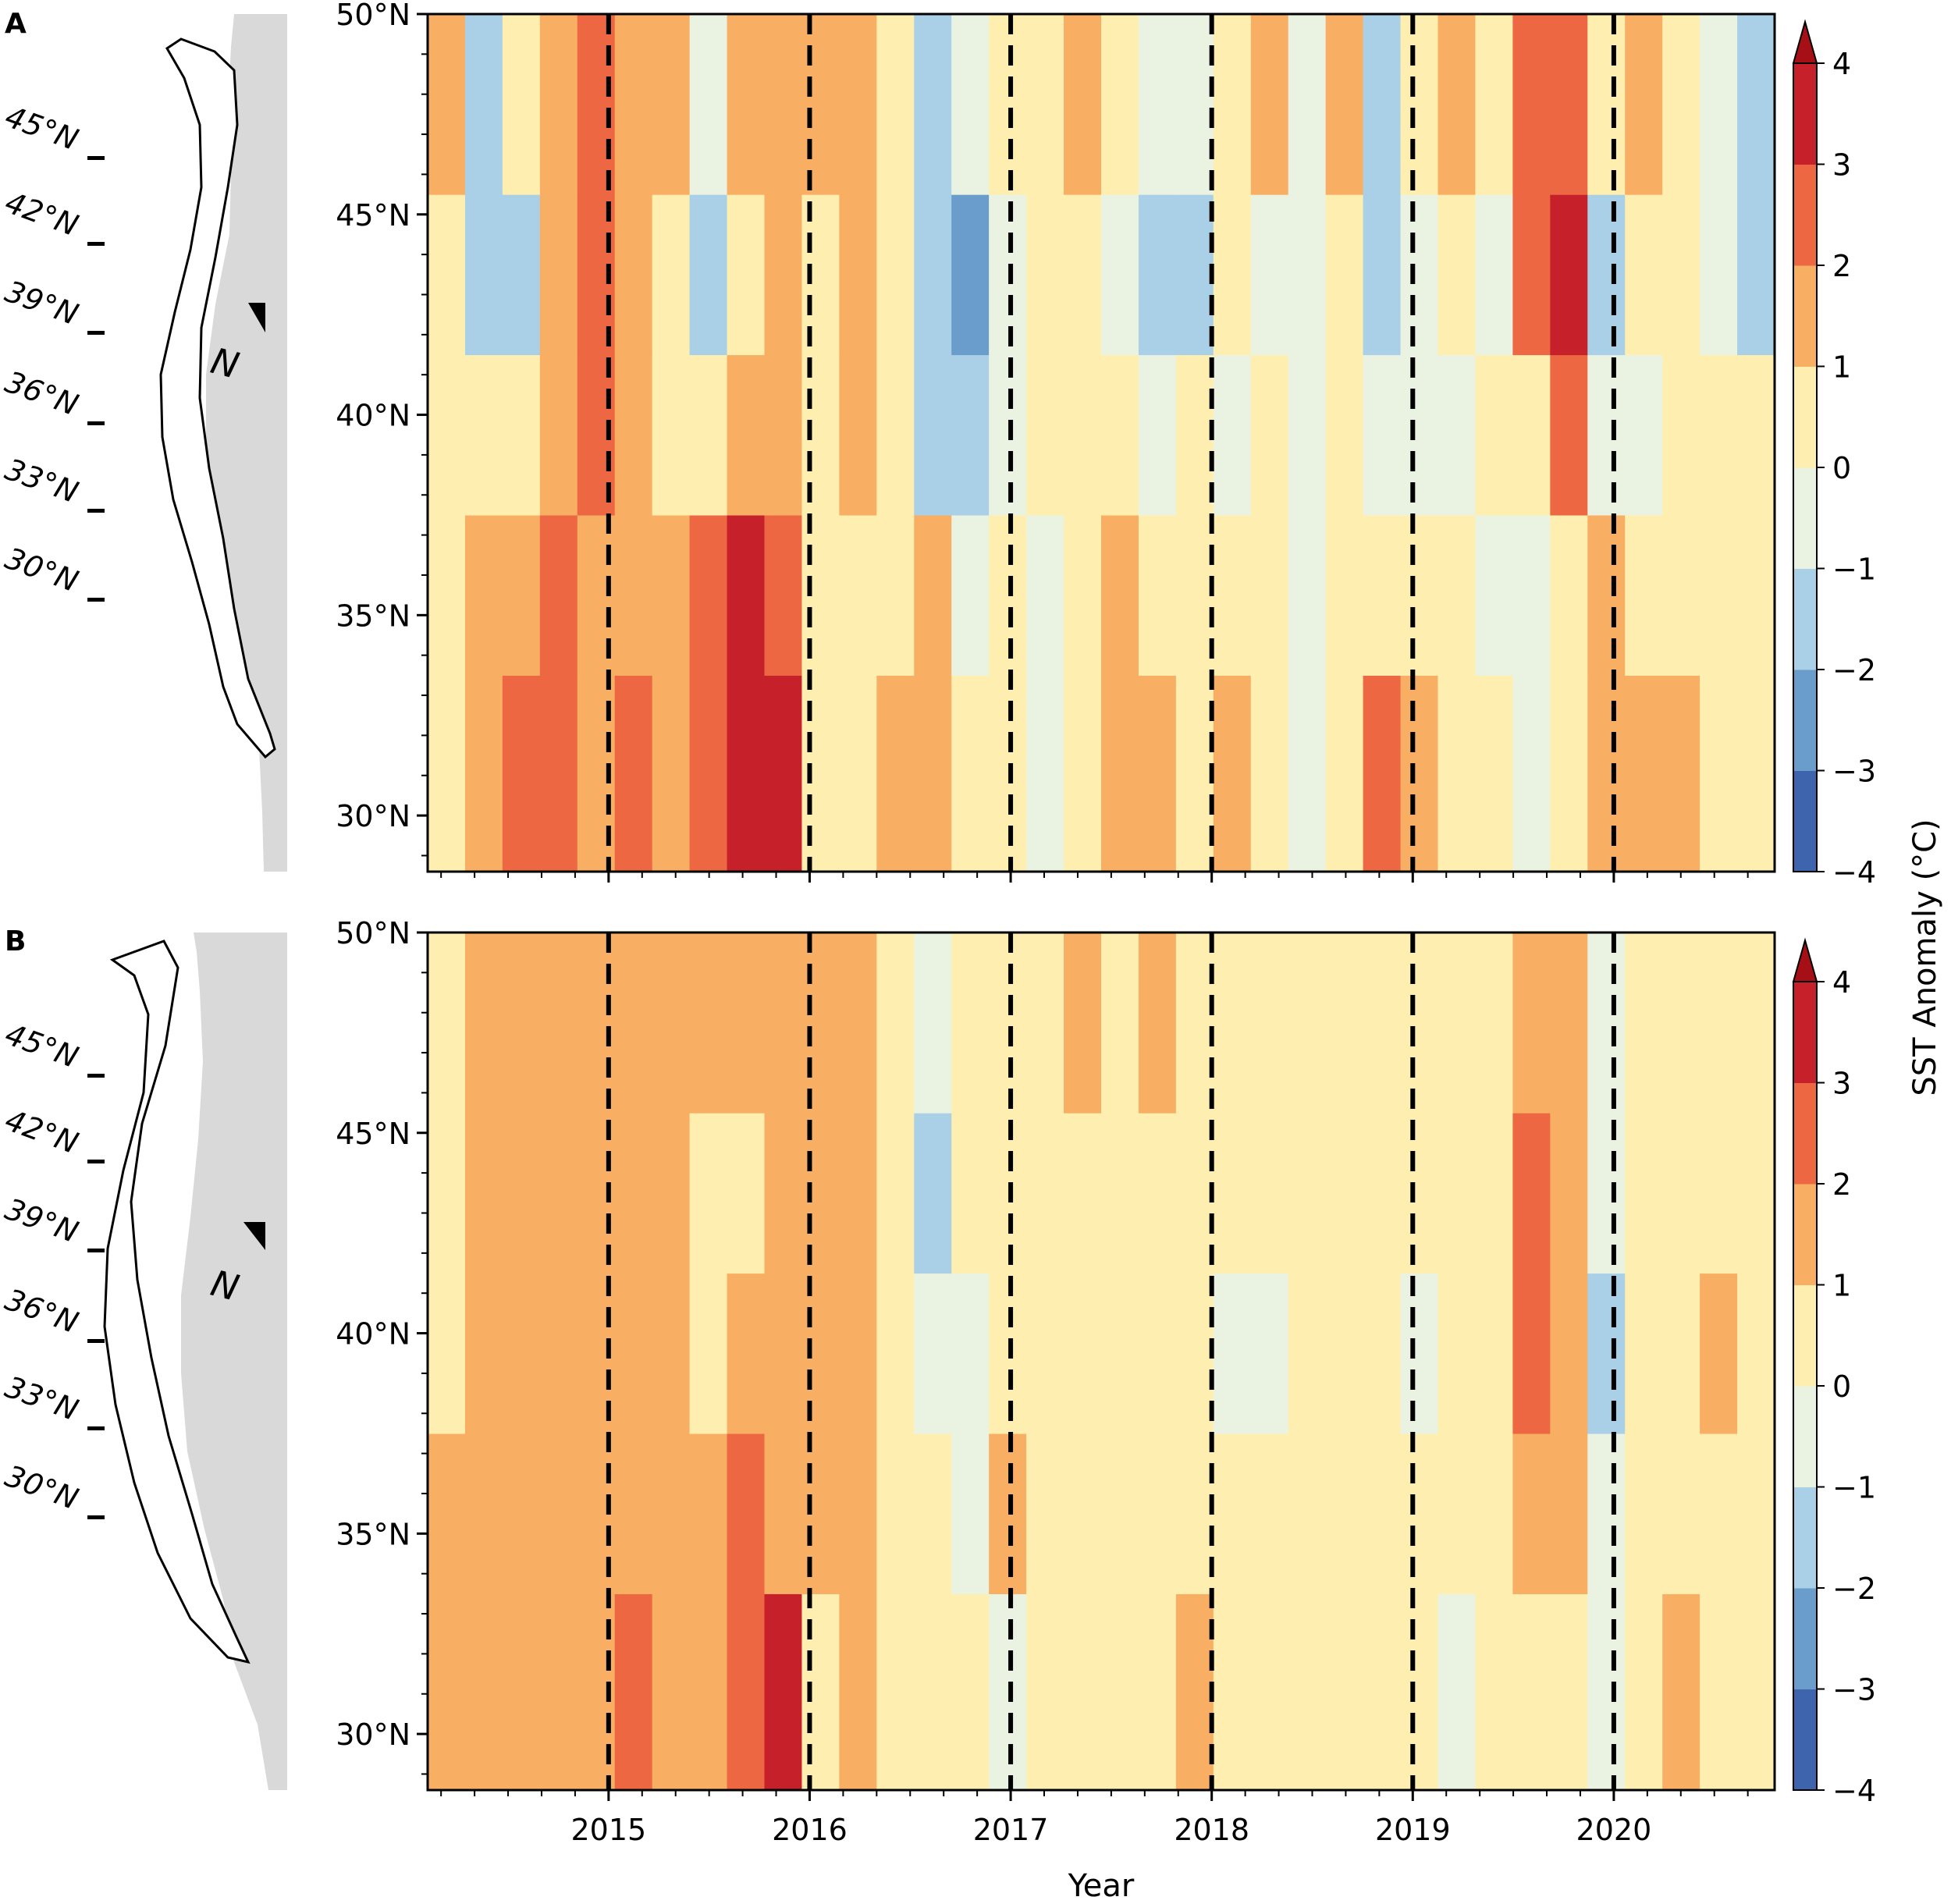 The width and height of the screenshot is (1951, 1904). I want to click on y-tick-label: 30°N, so click(373, 1735).